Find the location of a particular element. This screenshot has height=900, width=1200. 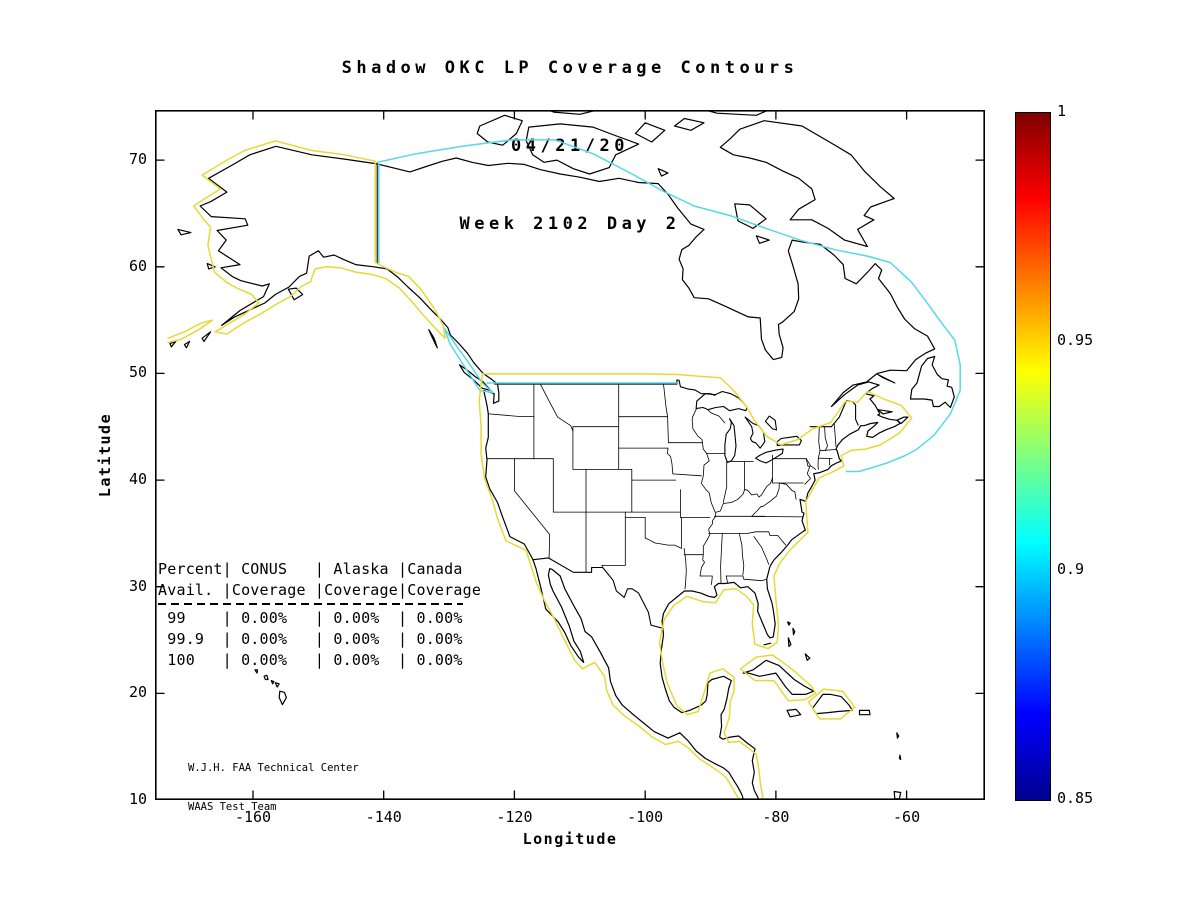

credit-line-1: W.J.H. FAA Technical Center is located at coordinates (273, 768).